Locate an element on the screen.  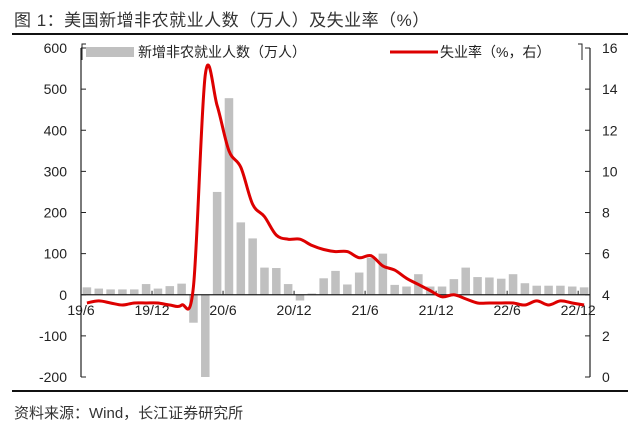
figure-title: 图 1：美国新增非农就业人数（万人）及失业率（%） is located at coordinates (222, 20).